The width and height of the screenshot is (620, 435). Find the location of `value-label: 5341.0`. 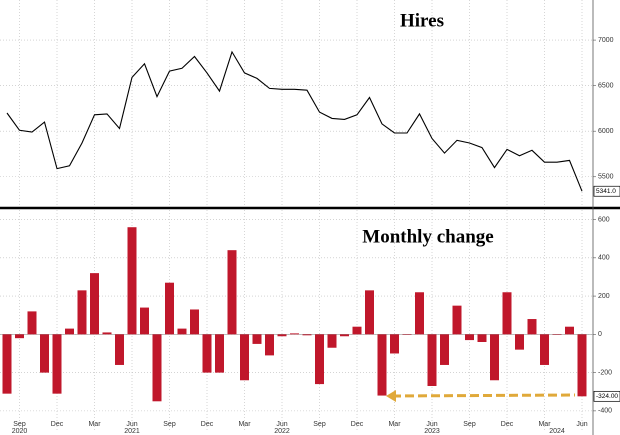

value-label: 5341.0 is located at coordinates (606, 191).